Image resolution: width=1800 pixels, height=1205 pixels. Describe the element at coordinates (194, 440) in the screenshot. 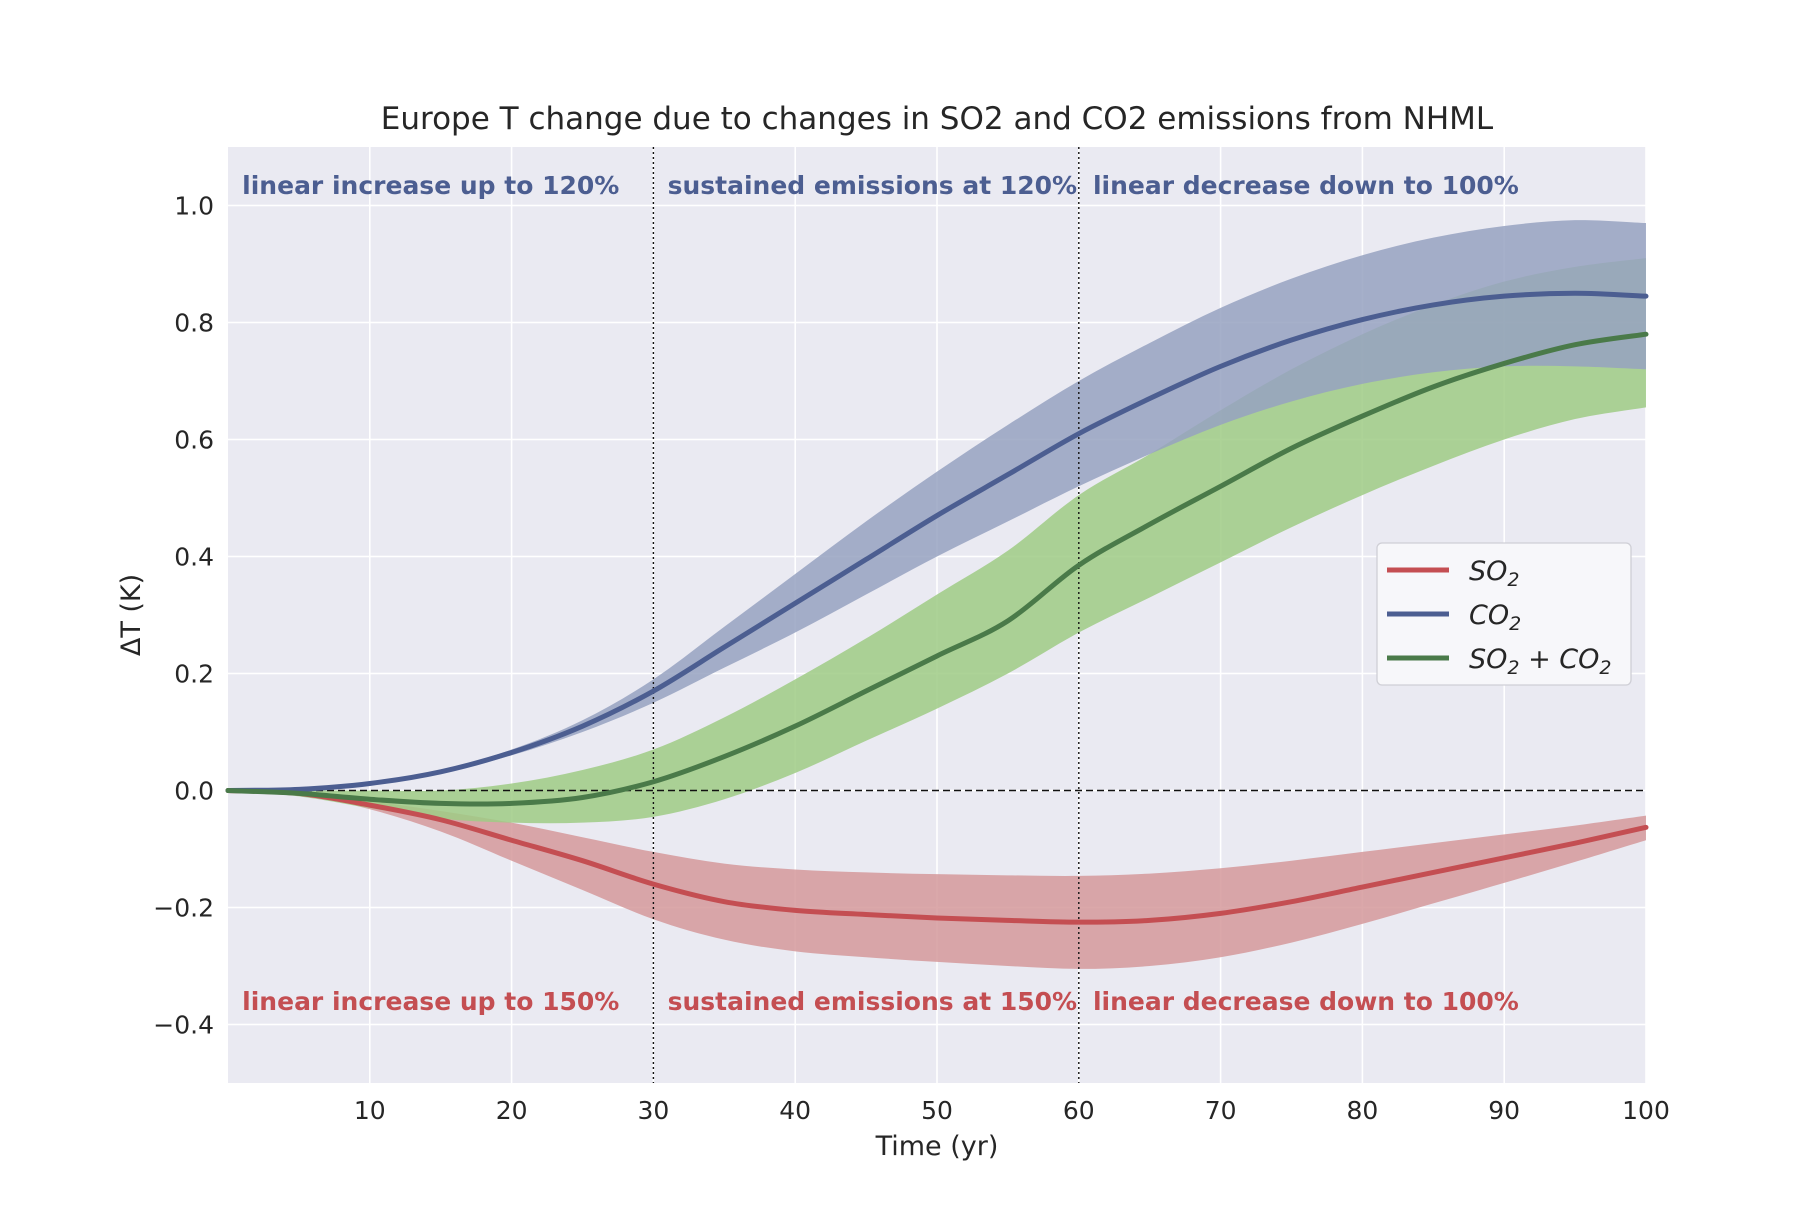

I see `y-tick-label: 0.6` at that location.